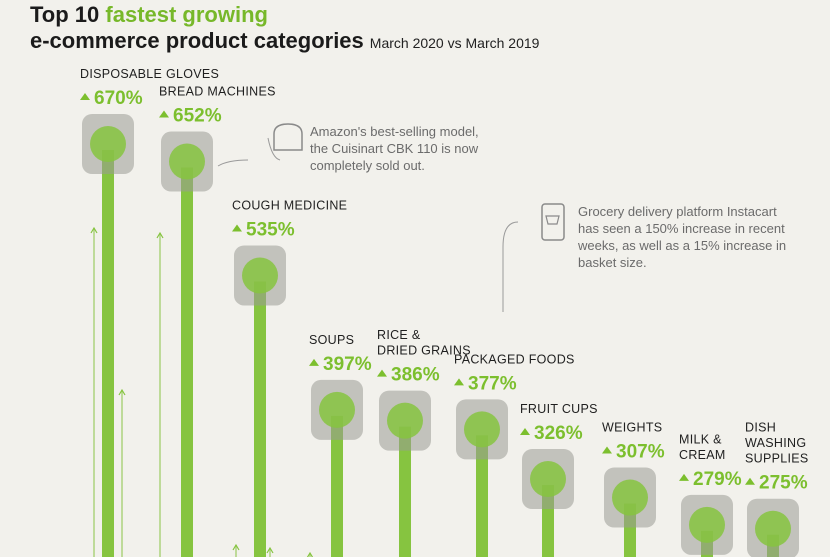  Describe the element at coordinates (331, 340) in the screenshot. I see `category-label: SOUPS` at that location.